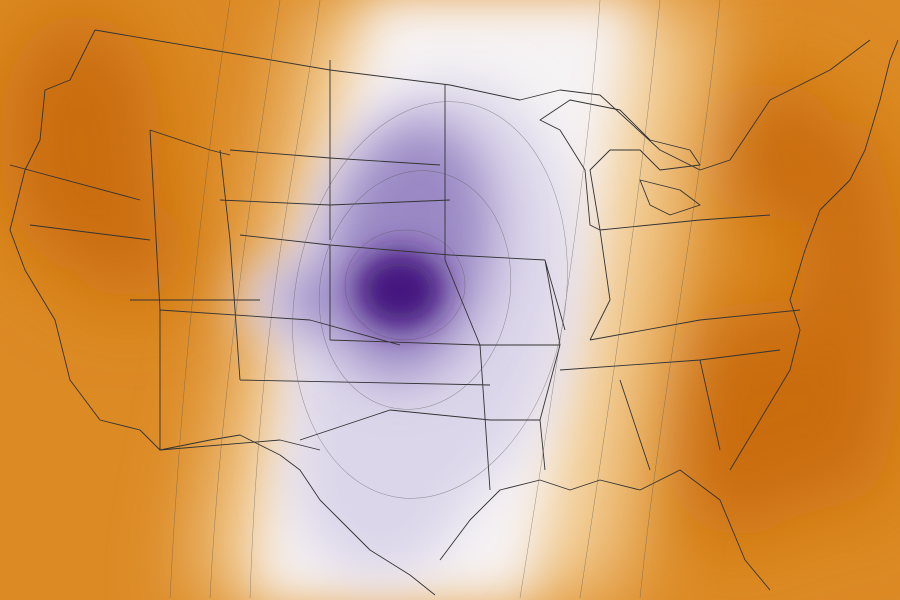 The height and width of the screenshot is (600, 900). I want to click on cool-dark-core, so click(400, 290).